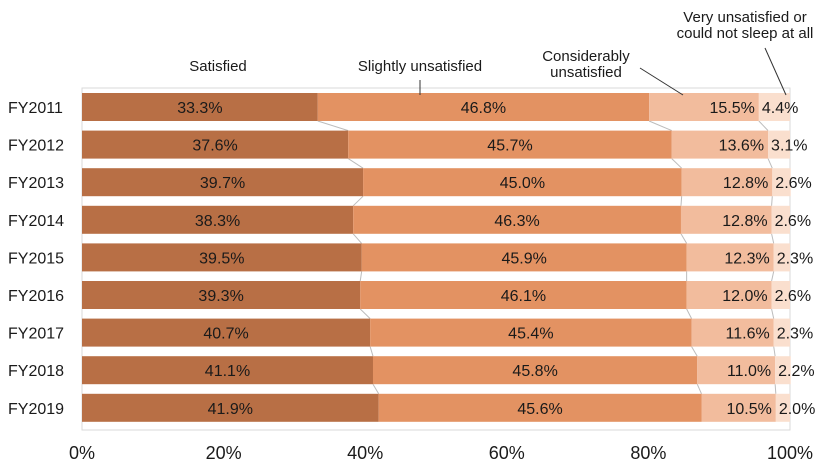  I want to click on data-label: 45.8%, so click(534, 371).